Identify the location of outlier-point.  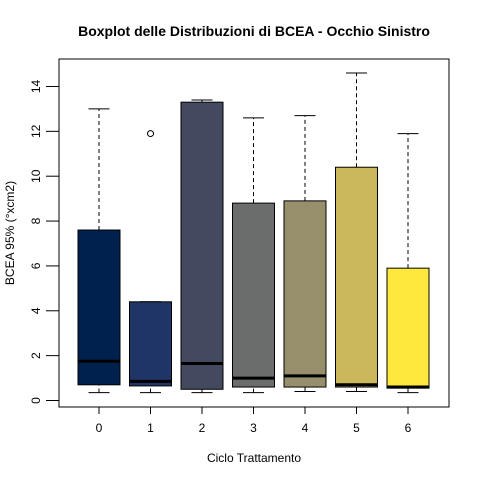
(150, 134).